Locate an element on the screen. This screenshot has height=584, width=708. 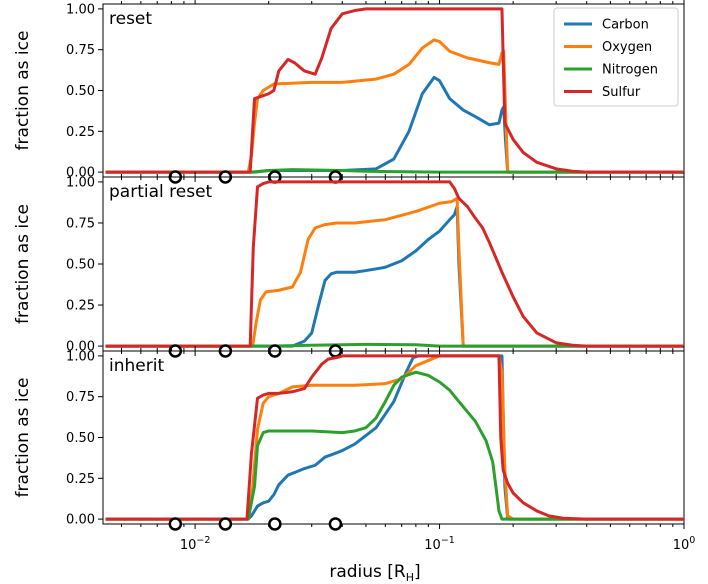
x-tick-labels: 10⁻² 10⁻¹ 10⁰ is located at coordinates (437, 544).